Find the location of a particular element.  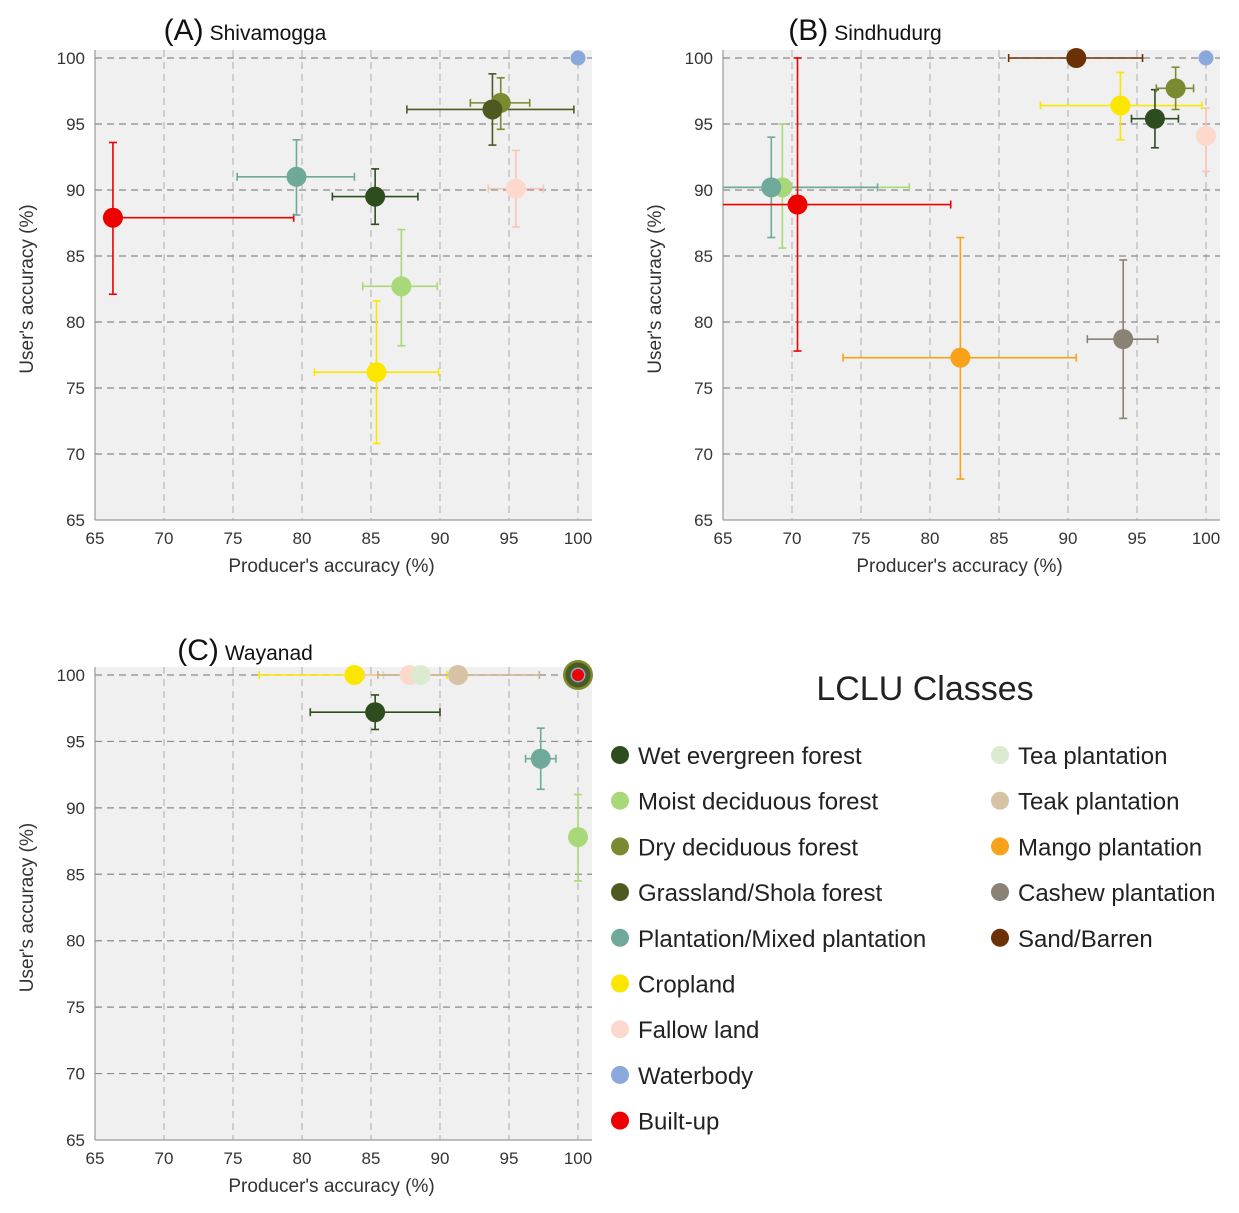

panel-title: (C) Wayanad is located at coordinates (245, 650).